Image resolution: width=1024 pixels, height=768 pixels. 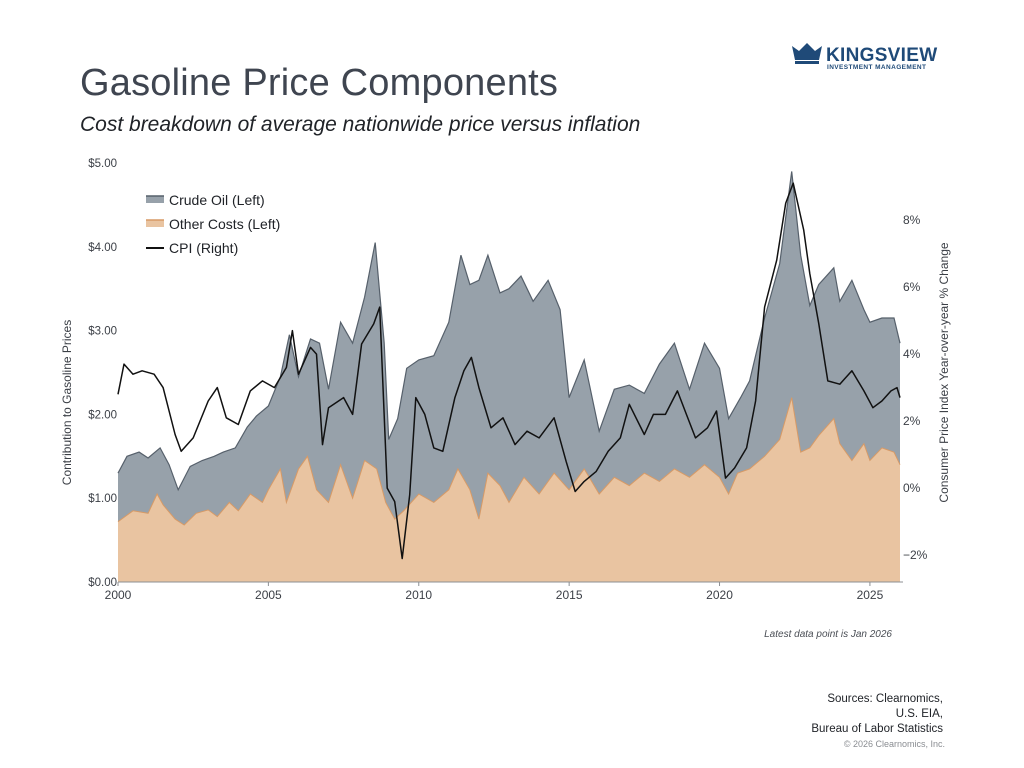 What do you see at coordinates (155, 199) in the screenshot?
I see `legend-swatch-crude-oil` at bounding box center [155, 199].